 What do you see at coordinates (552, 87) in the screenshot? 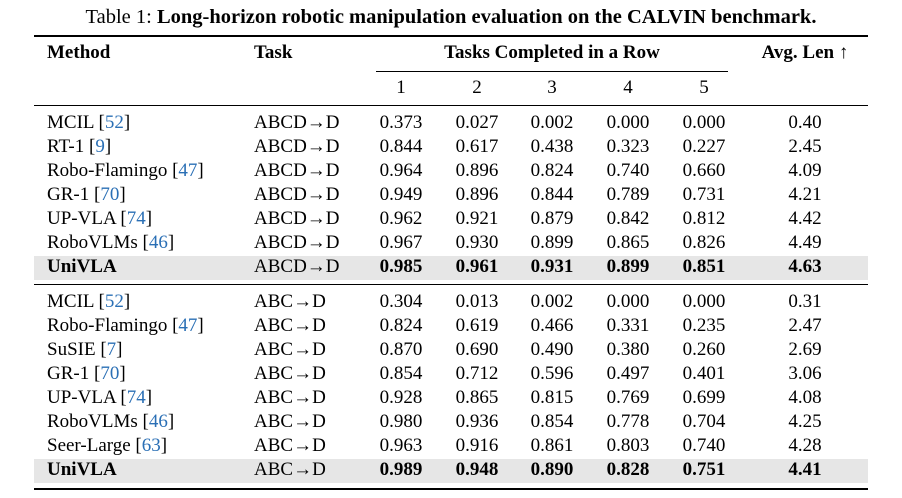
I see `header-subcol: 3` at bounding box center [552, 87].